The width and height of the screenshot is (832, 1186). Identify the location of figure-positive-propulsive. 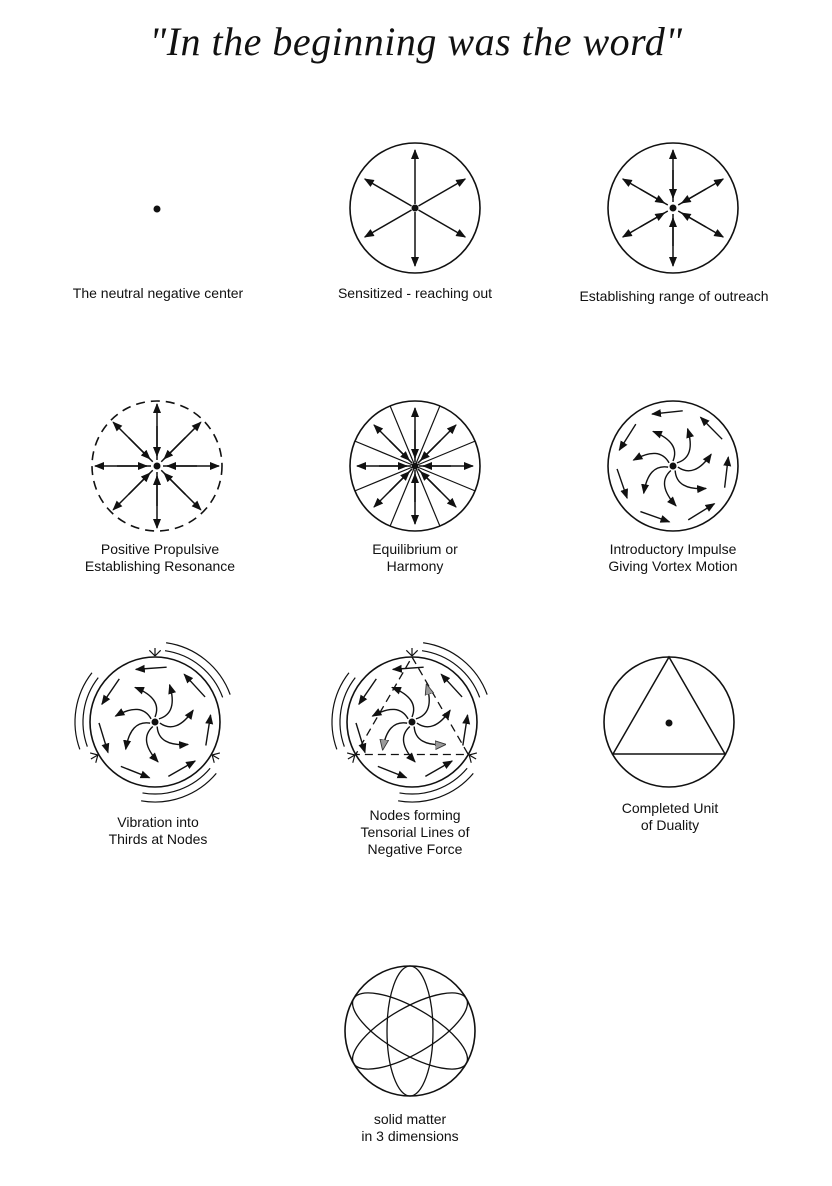
(157, 466).